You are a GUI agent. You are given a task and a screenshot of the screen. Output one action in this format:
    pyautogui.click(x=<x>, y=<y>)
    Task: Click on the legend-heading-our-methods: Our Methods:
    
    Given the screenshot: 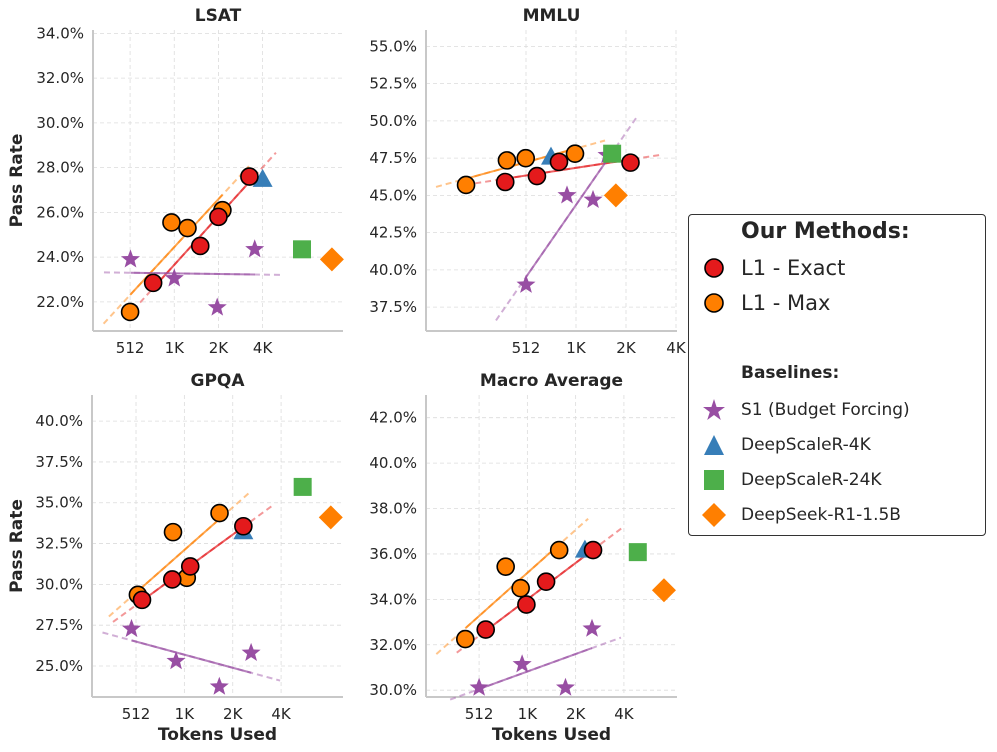 What is the action you would take?
    pyautogui.click(x=825, y=231)
    